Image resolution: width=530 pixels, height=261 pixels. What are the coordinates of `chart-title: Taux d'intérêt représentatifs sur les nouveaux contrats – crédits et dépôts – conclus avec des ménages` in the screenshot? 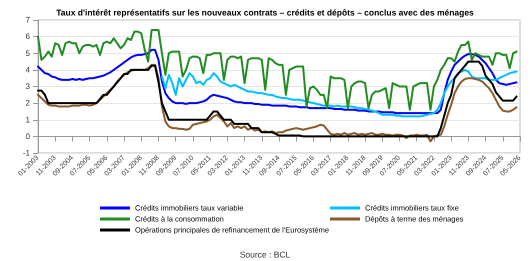 It's located at (265, 13).